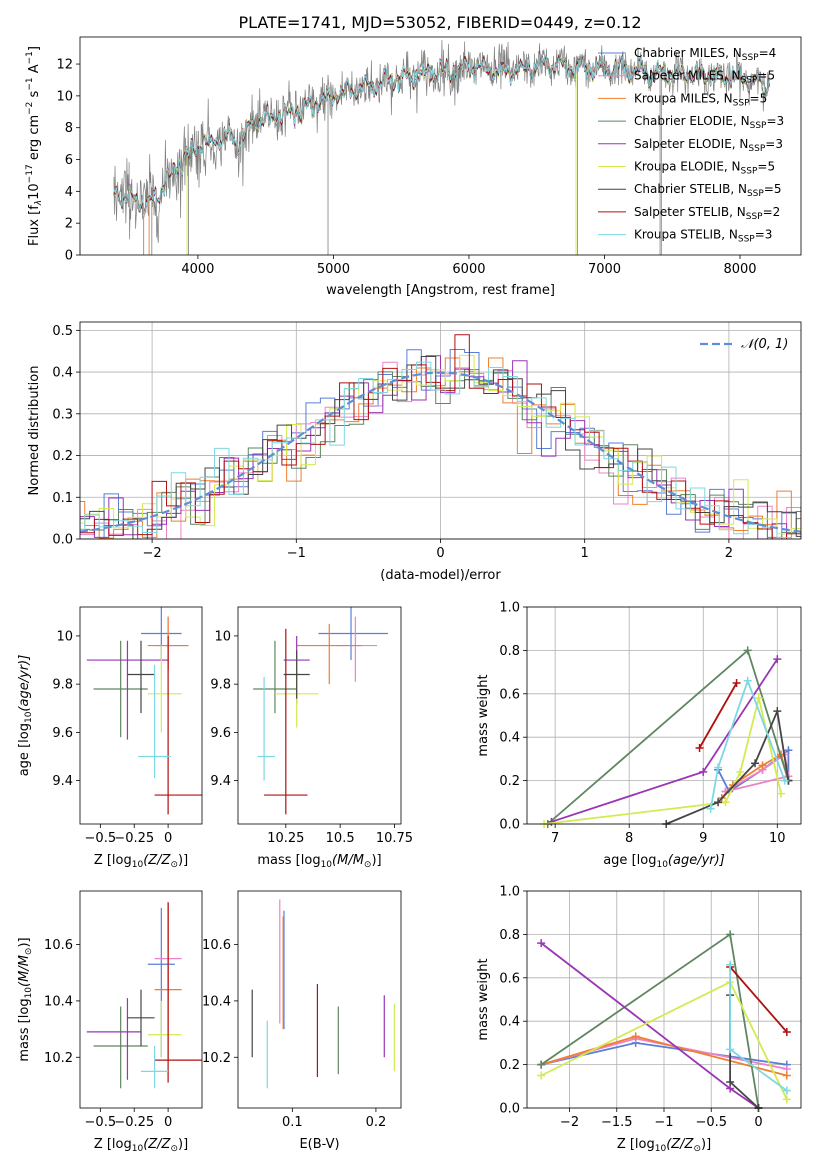 This screenshot has height=1170, width=819. What do you see at coordinates (509, 825) in the screenshot?
I see `y-tick-label: 0.0` at bounding box center [509, 825].